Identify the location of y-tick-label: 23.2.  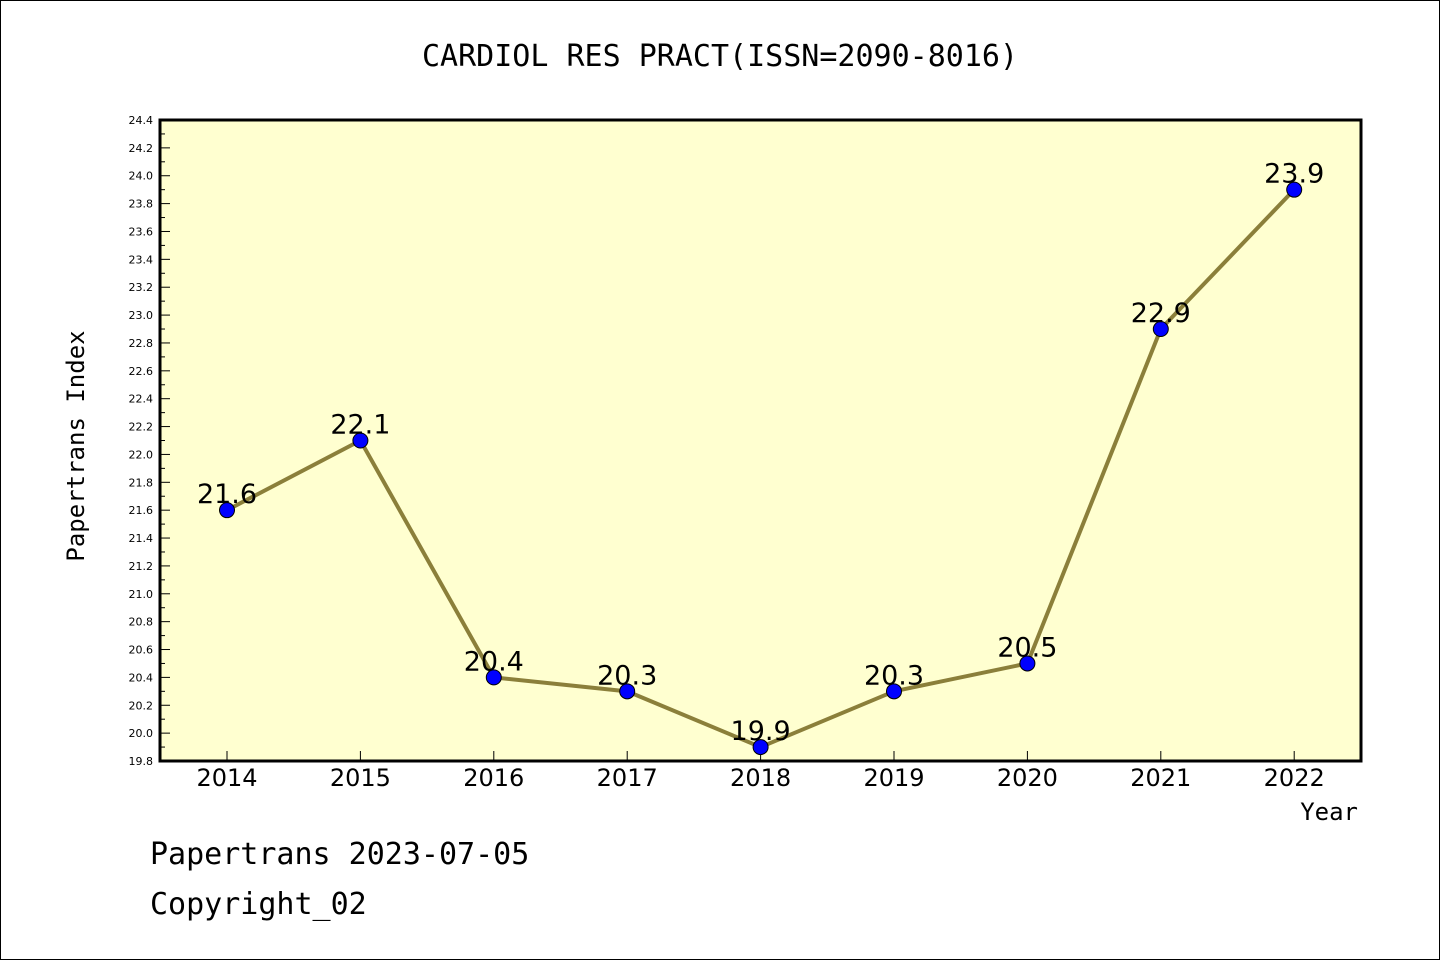
(141, 287).